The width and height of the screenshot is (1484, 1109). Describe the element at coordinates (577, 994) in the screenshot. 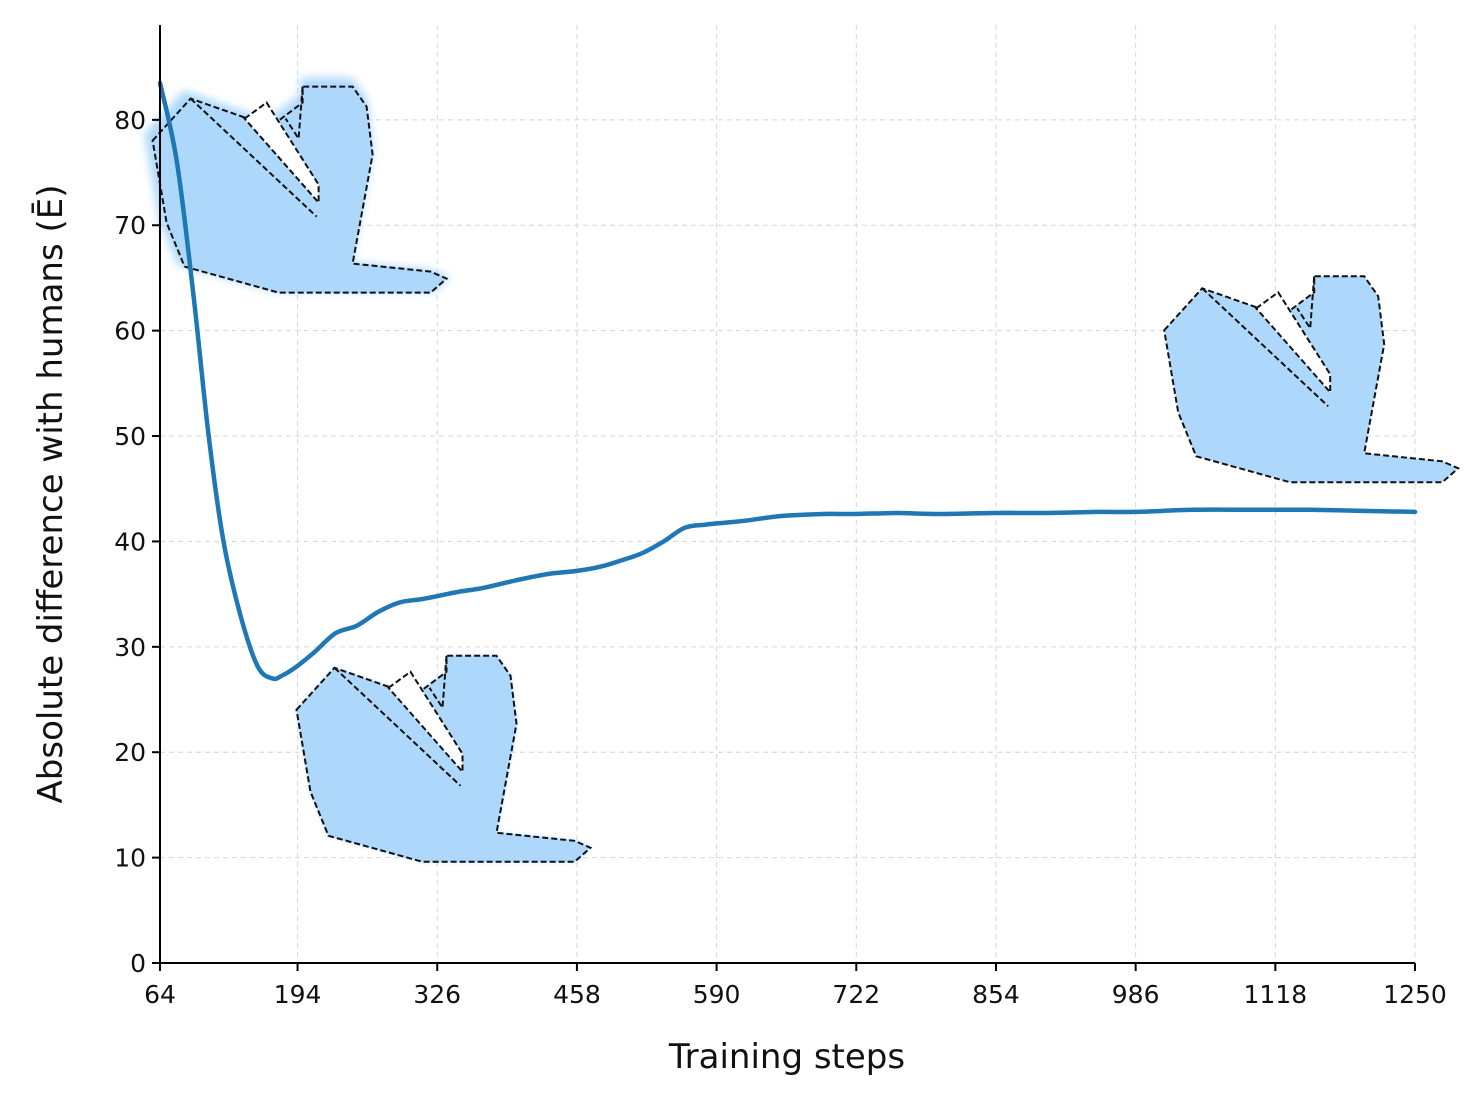

I see `x-tick-label: 458` at that location.